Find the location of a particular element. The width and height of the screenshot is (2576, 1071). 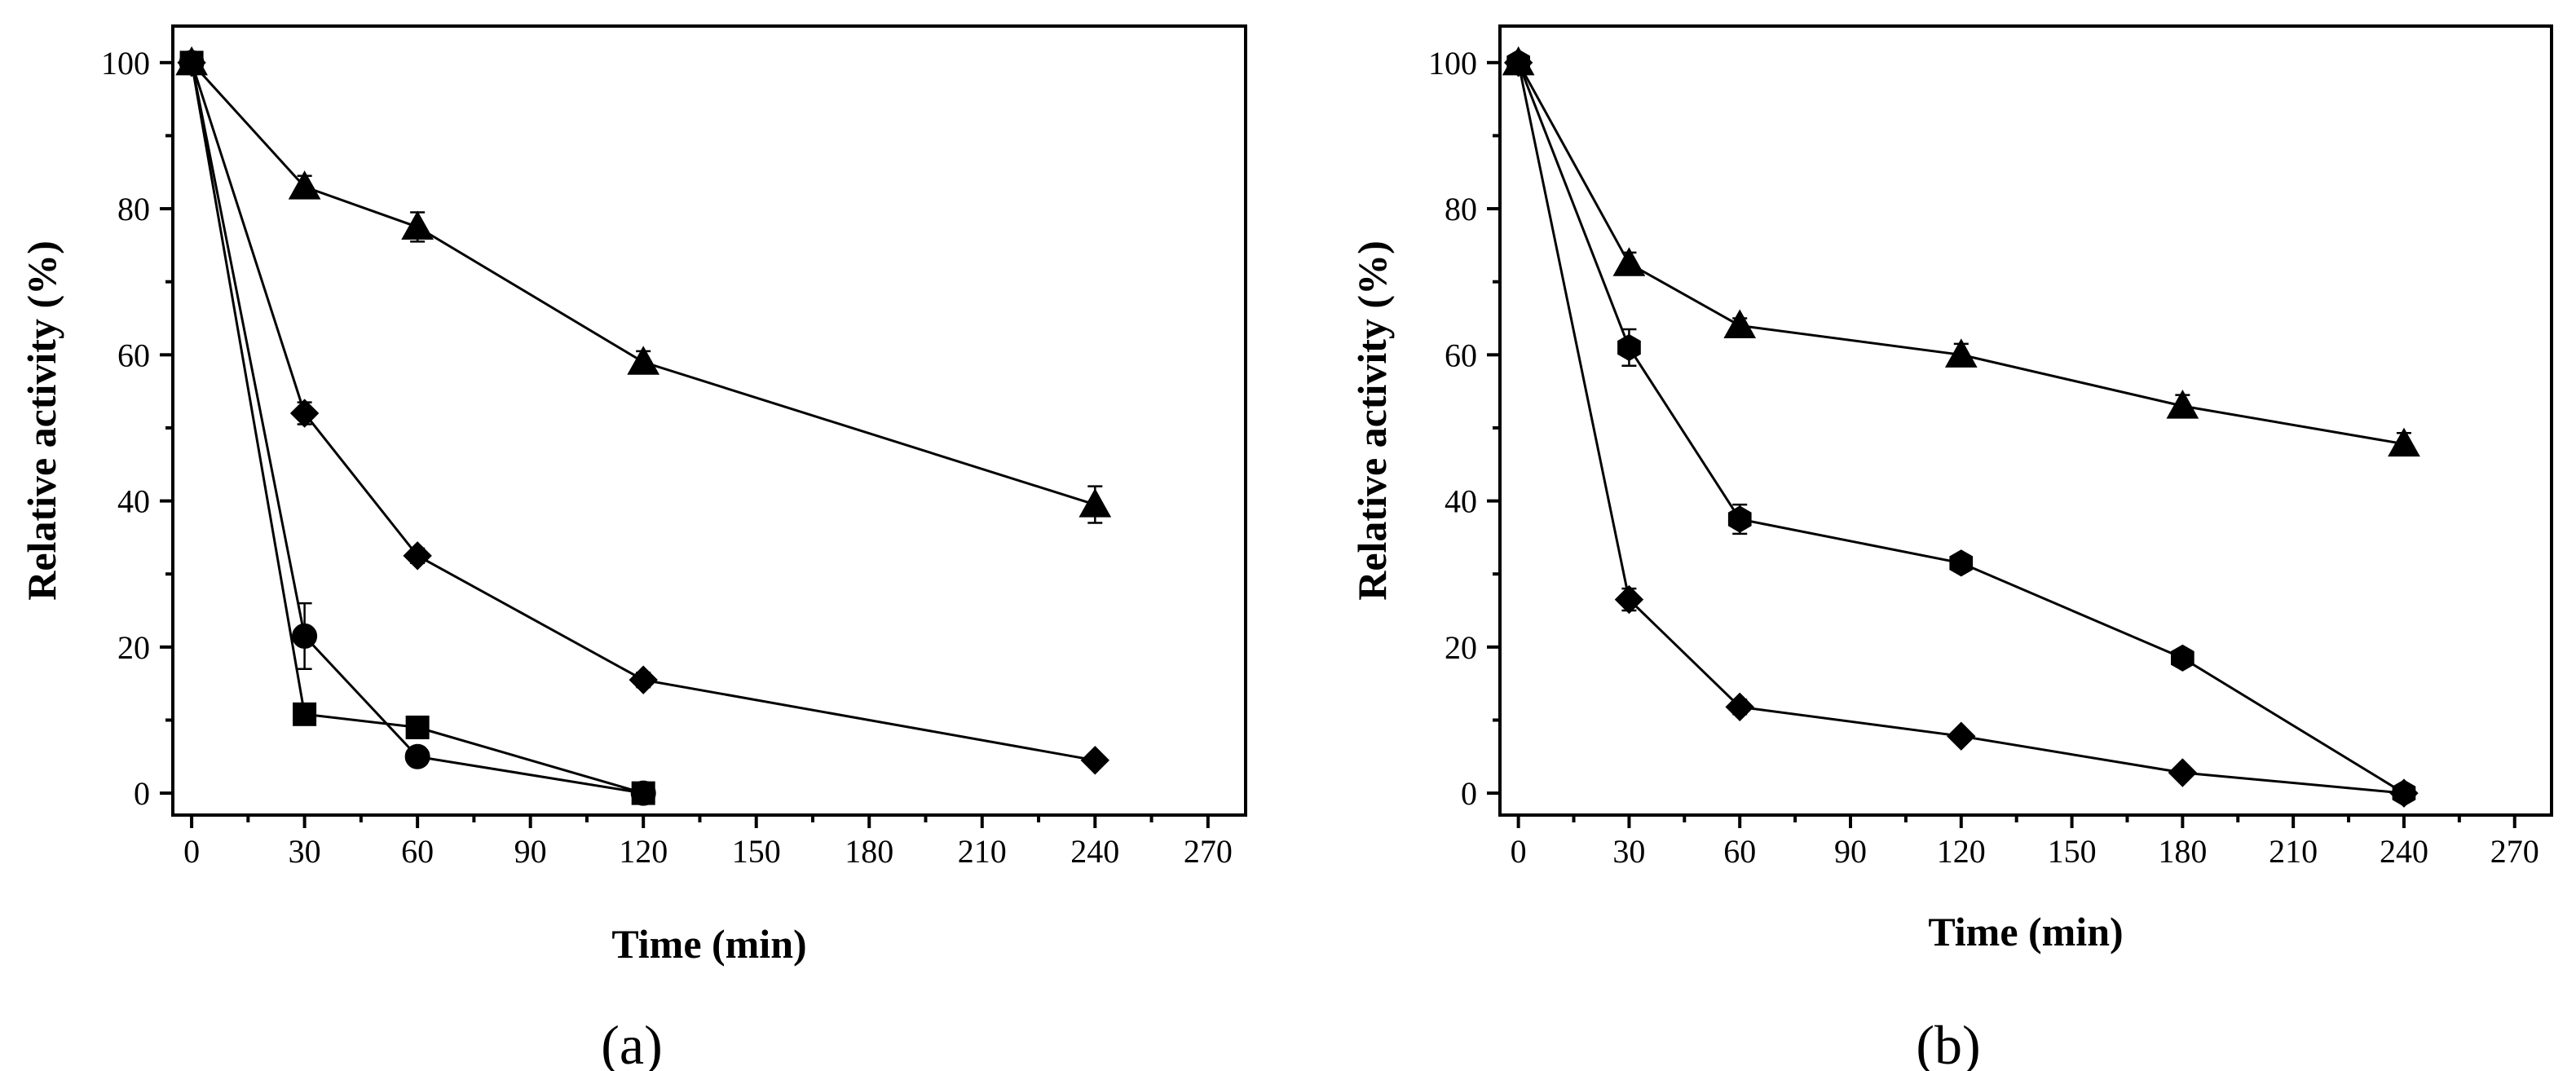

chart-0-y-tick-label: 40 is located at coordinates (133, 502).